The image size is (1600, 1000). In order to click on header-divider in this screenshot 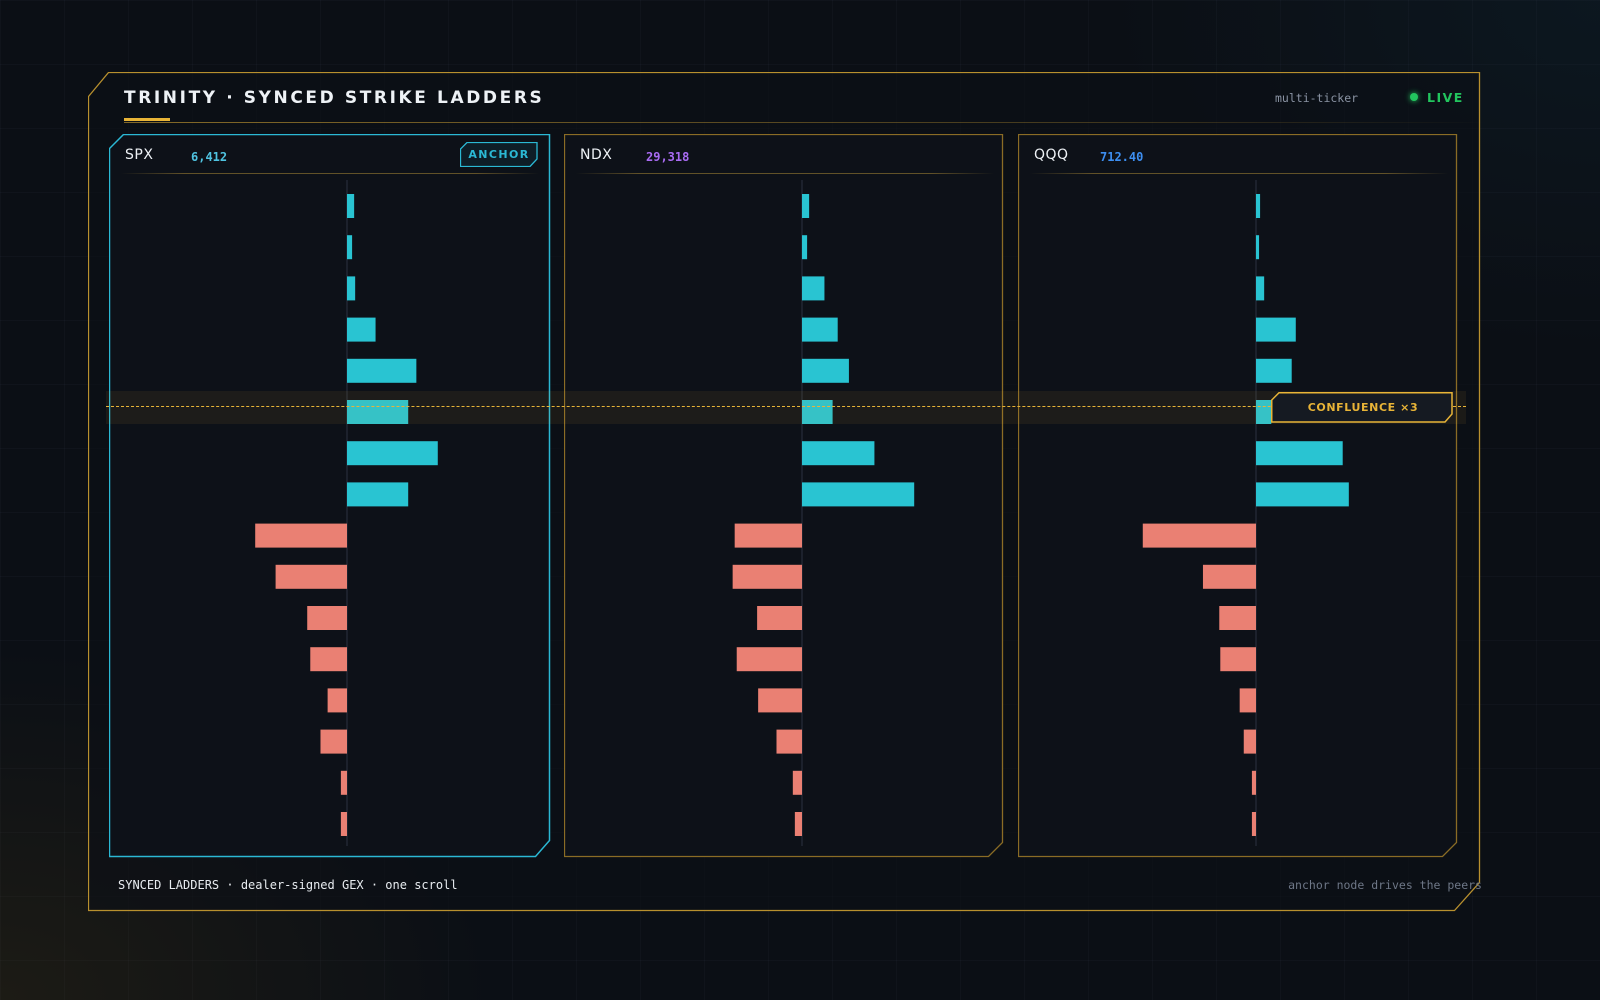, I will do `click(807, 122)`.